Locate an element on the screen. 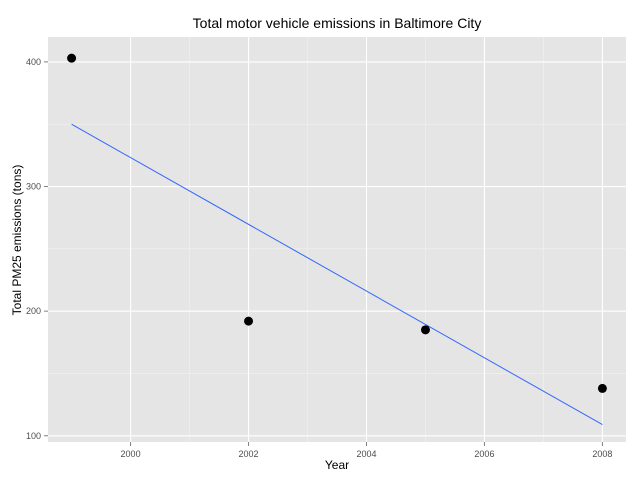 The image size is (640, 480). y-tick-label: 400 is located at coordinates (33, 62).